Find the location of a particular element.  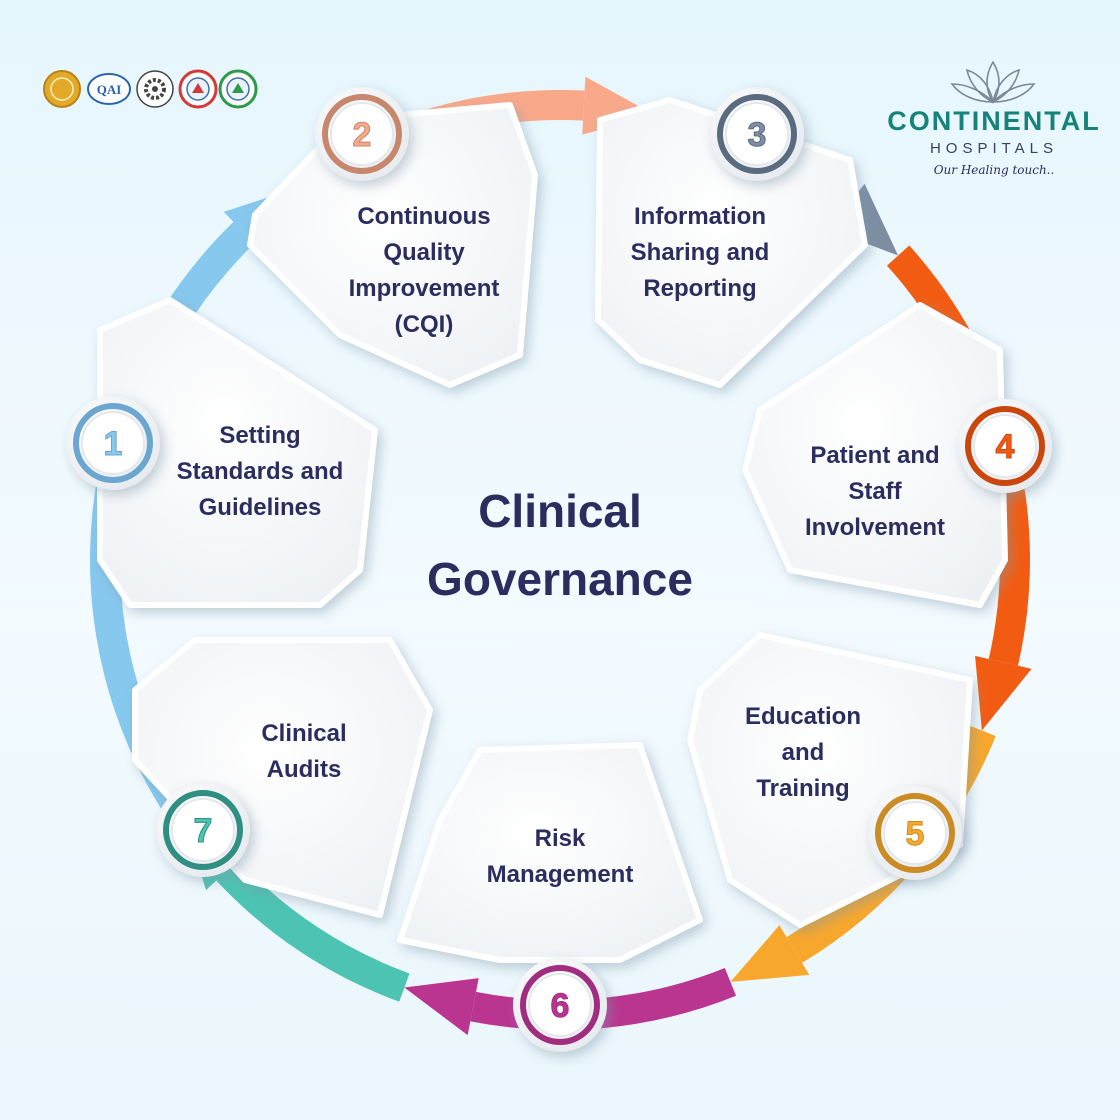

nabh-green-badge-icon is located at coordinates (238, 89).